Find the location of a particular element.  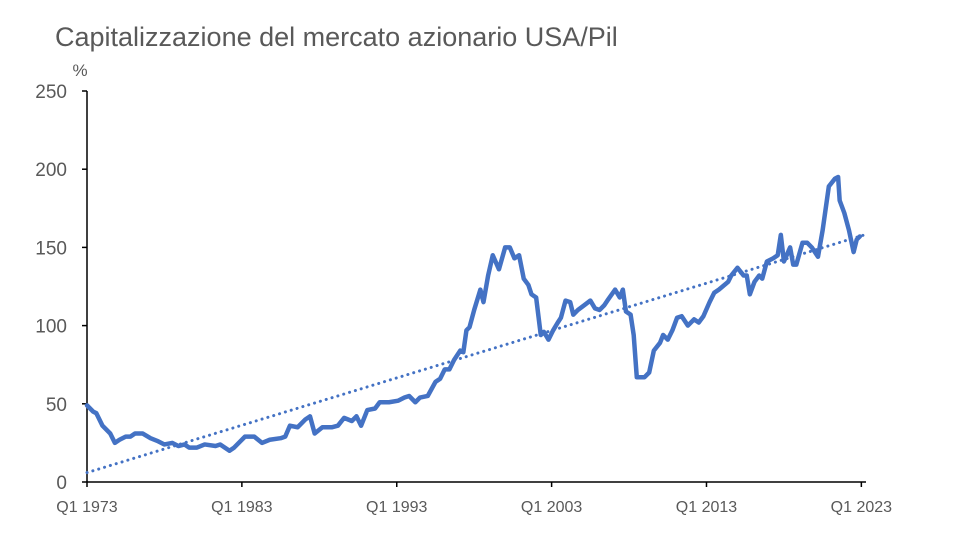

x-tick-label: Q1 2003 is located at coordinates (551, 507).